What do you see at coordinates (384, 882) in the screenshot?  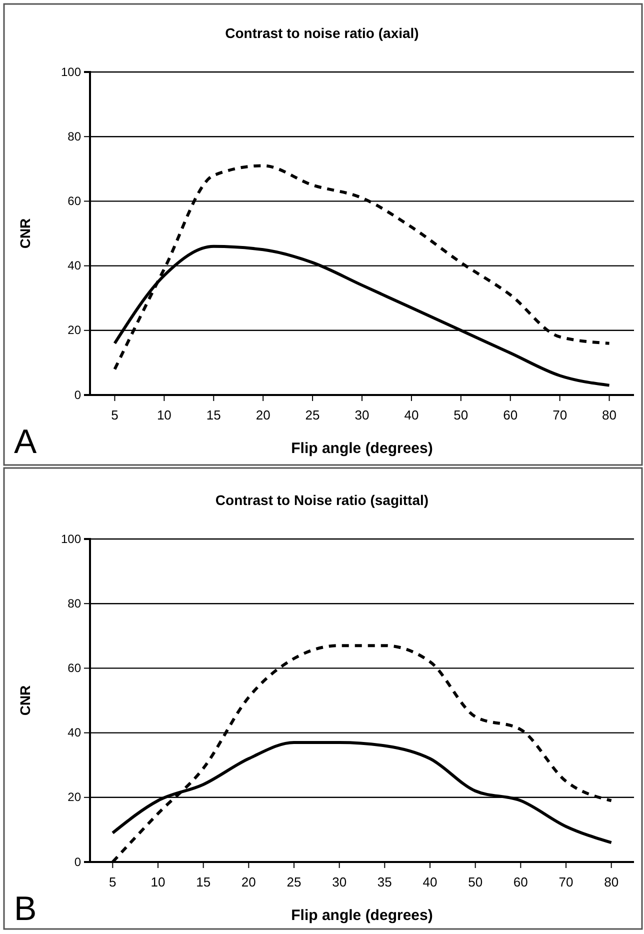 I see `x-tick-label: 35` at bounding box center [384, 882].